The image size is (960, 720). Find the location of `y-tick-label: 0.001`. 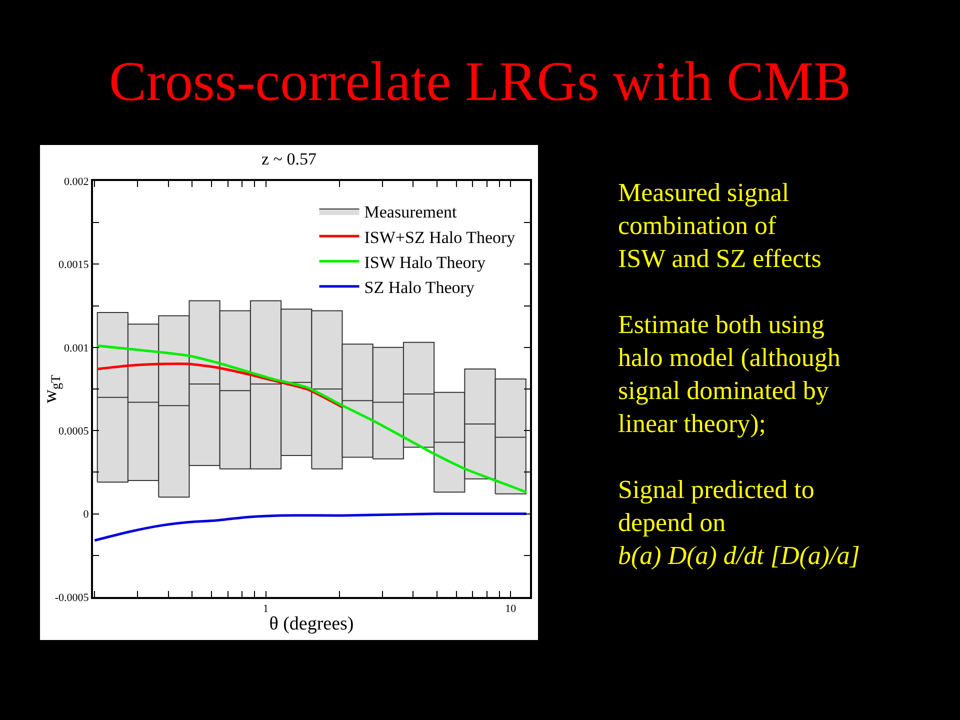

y-tick-label: 0.001 is located at coordinates (76, 348).